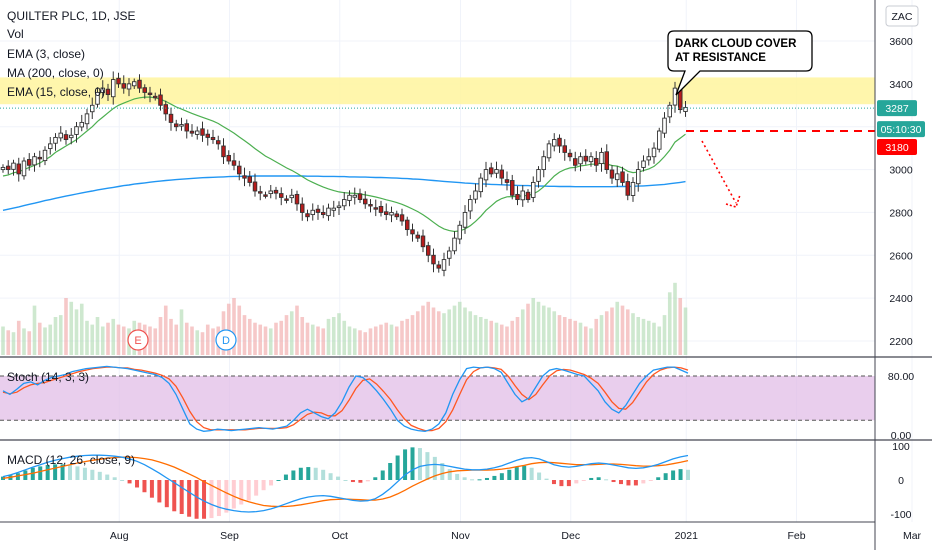 This screenshot has width=932, height=555. What do you see at coordinates (901, 436) in the screenshot?
I see `stoch-tick-label: 0.00` at bounding box center [901, 436].